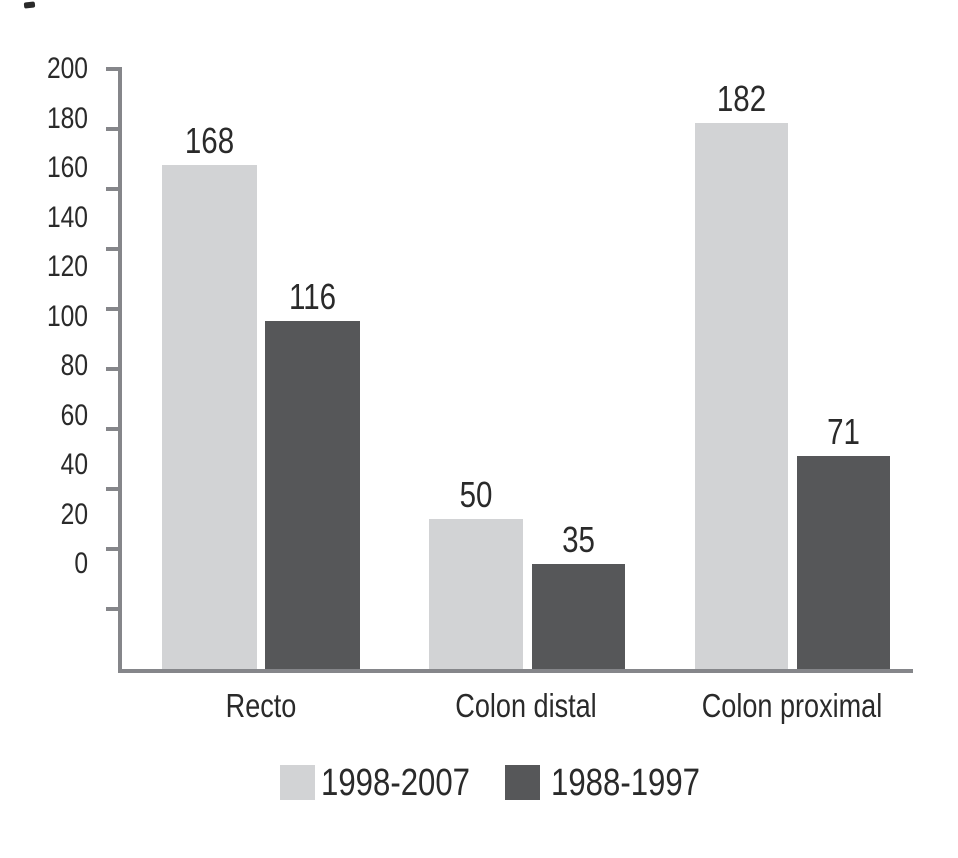  Describe the element at coordinates (67, 118) in the screenshot. I see `y-axis-tick-label: 180` at that location.